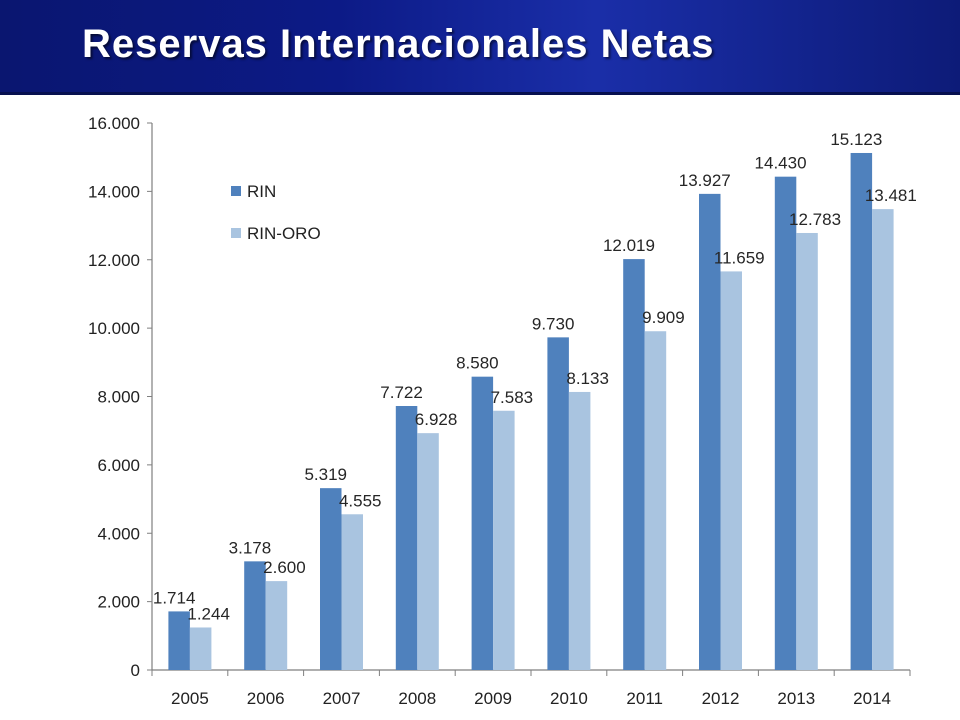  Describe the element at coordinates (174, 597) in the screenshot. I see `data-label: 1.714` at that location.